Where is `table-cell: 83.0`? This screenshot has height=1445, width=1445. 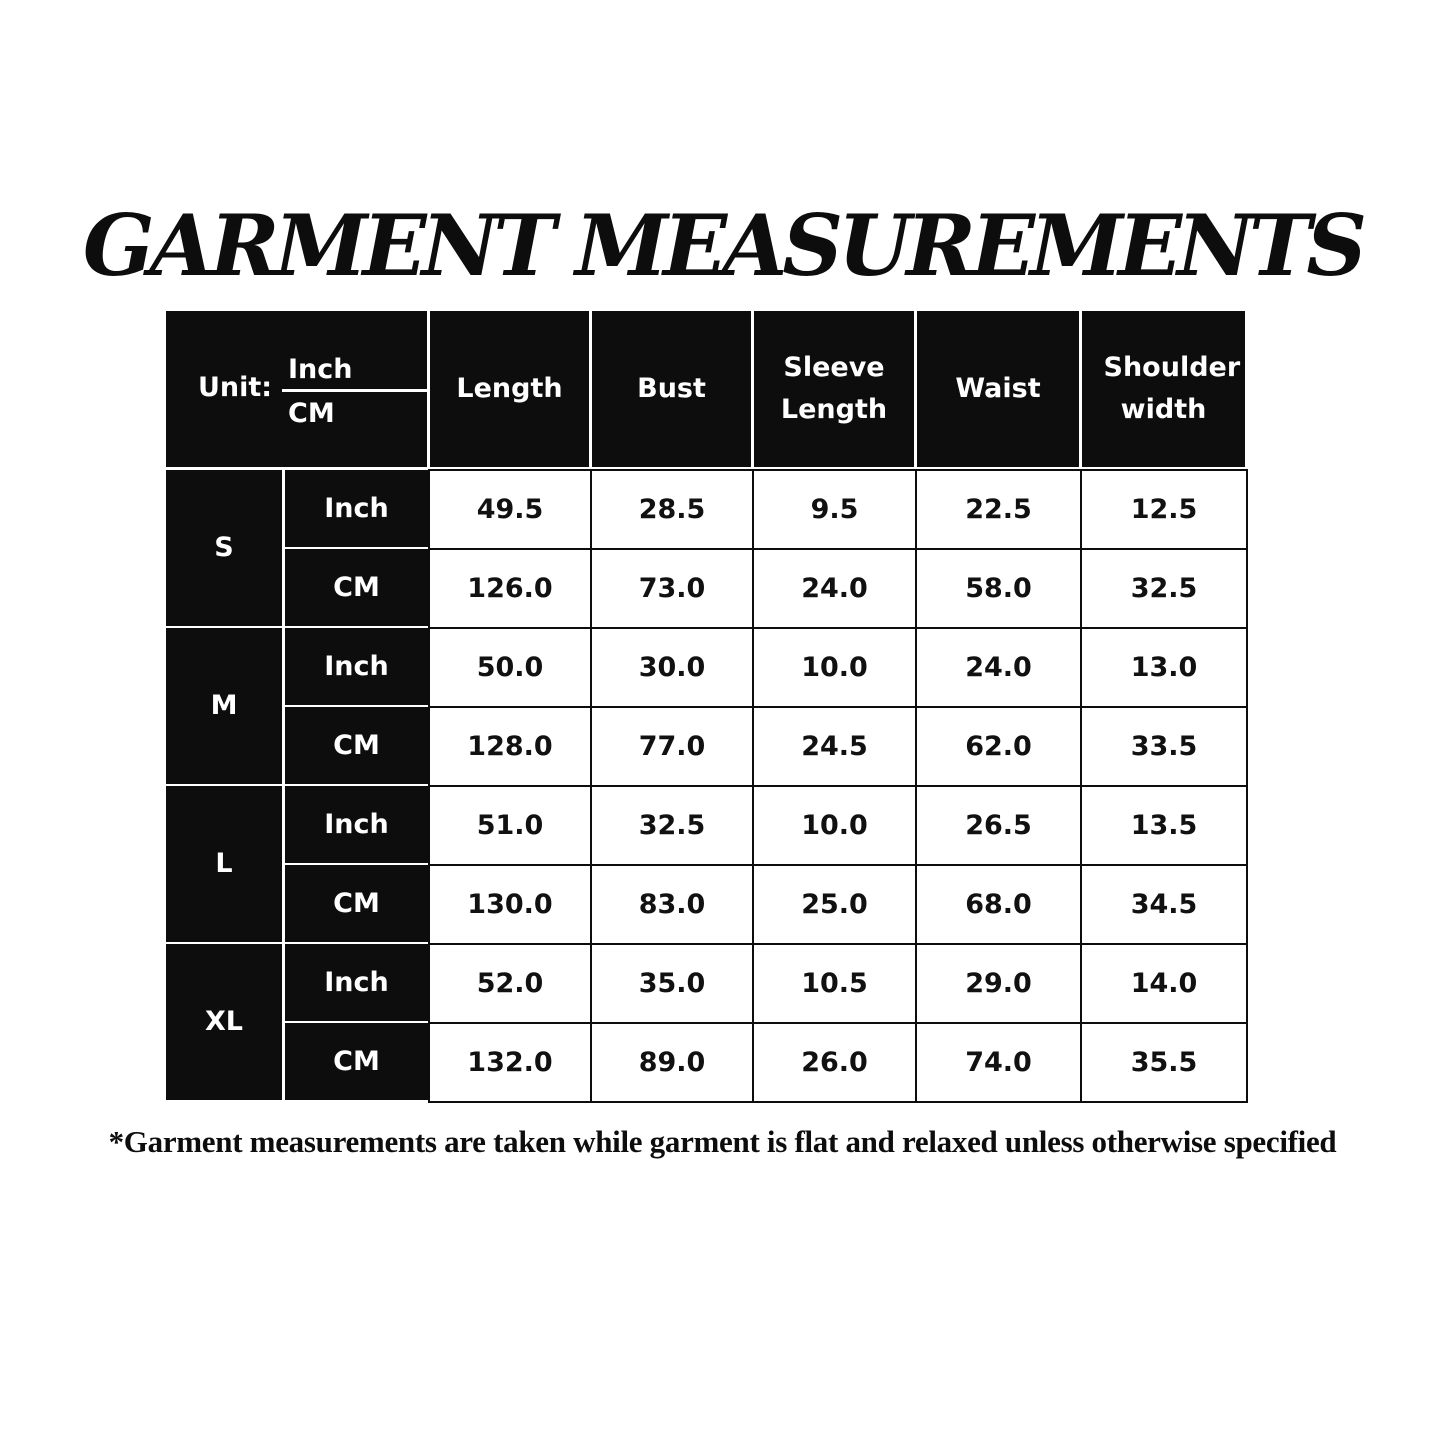
table-cell: 83.0 is located at coordinates (672, 904).